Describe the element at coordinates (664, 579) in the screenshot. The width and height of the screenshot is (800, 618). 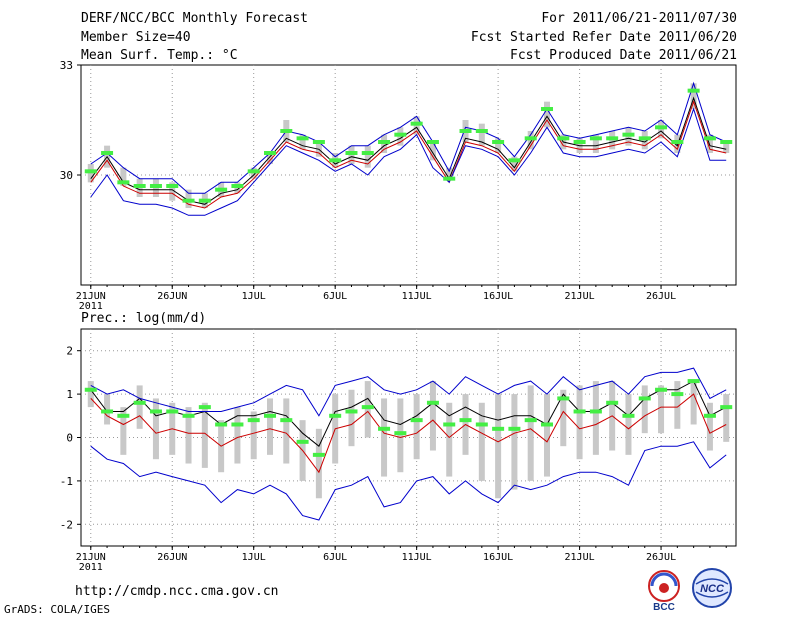
I see `bcc-logo-arc` at that location.